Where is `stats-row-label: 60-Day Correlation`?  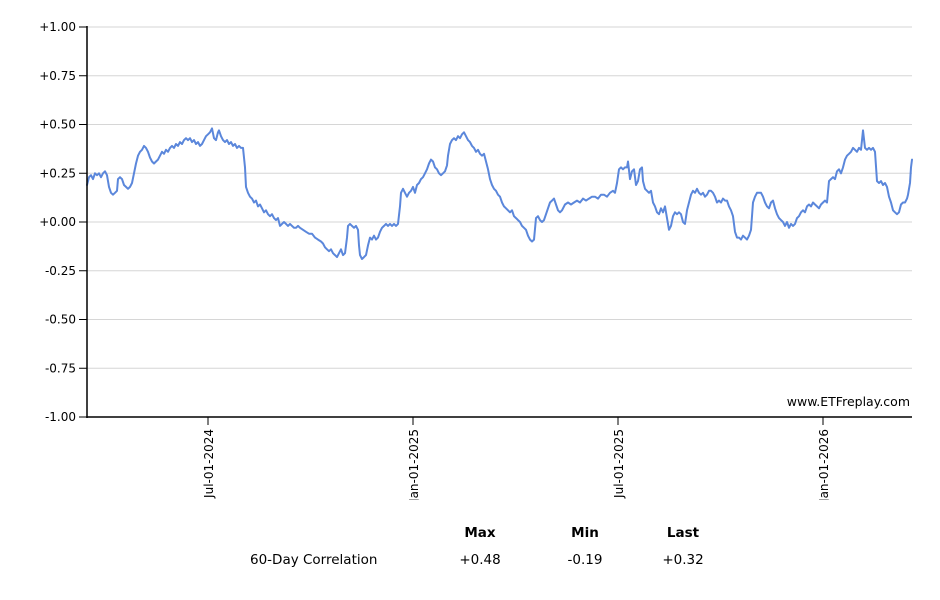 stats-row-label: 60-Day Correlation is located at coordinates (314, 560).